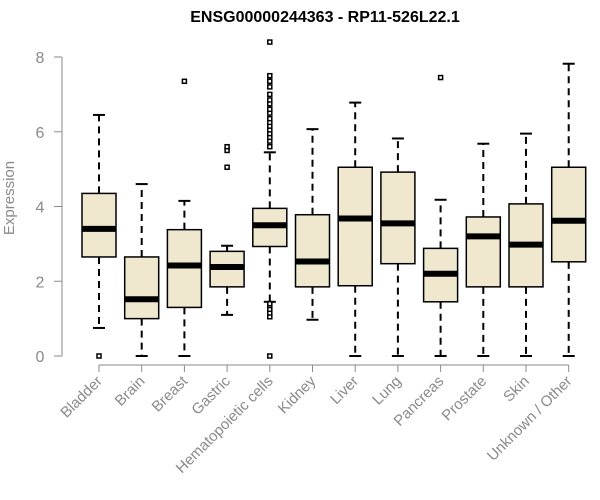 Image resolution: width=600 pixels, height=500 pixels. Describe the element at coordinates (40, 282) in the screenshot. I see `y-tick-label: 2` at that location.